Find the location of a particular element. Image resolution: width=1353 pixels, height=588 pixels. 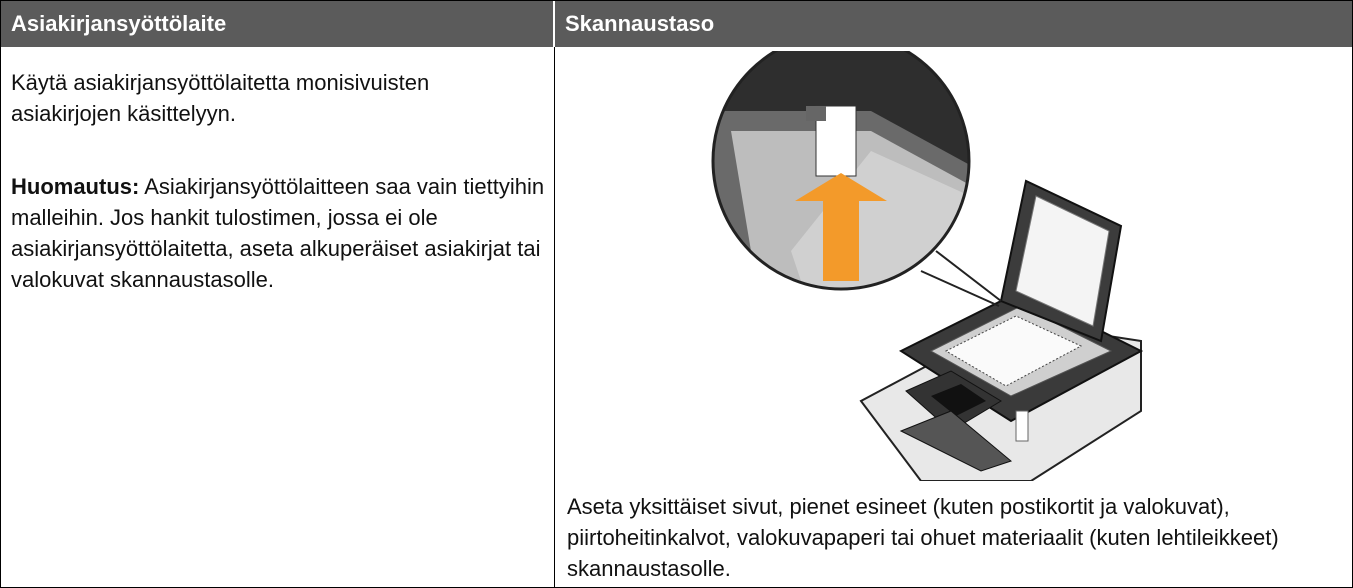

column-divider is located at coordinates (554, 317).